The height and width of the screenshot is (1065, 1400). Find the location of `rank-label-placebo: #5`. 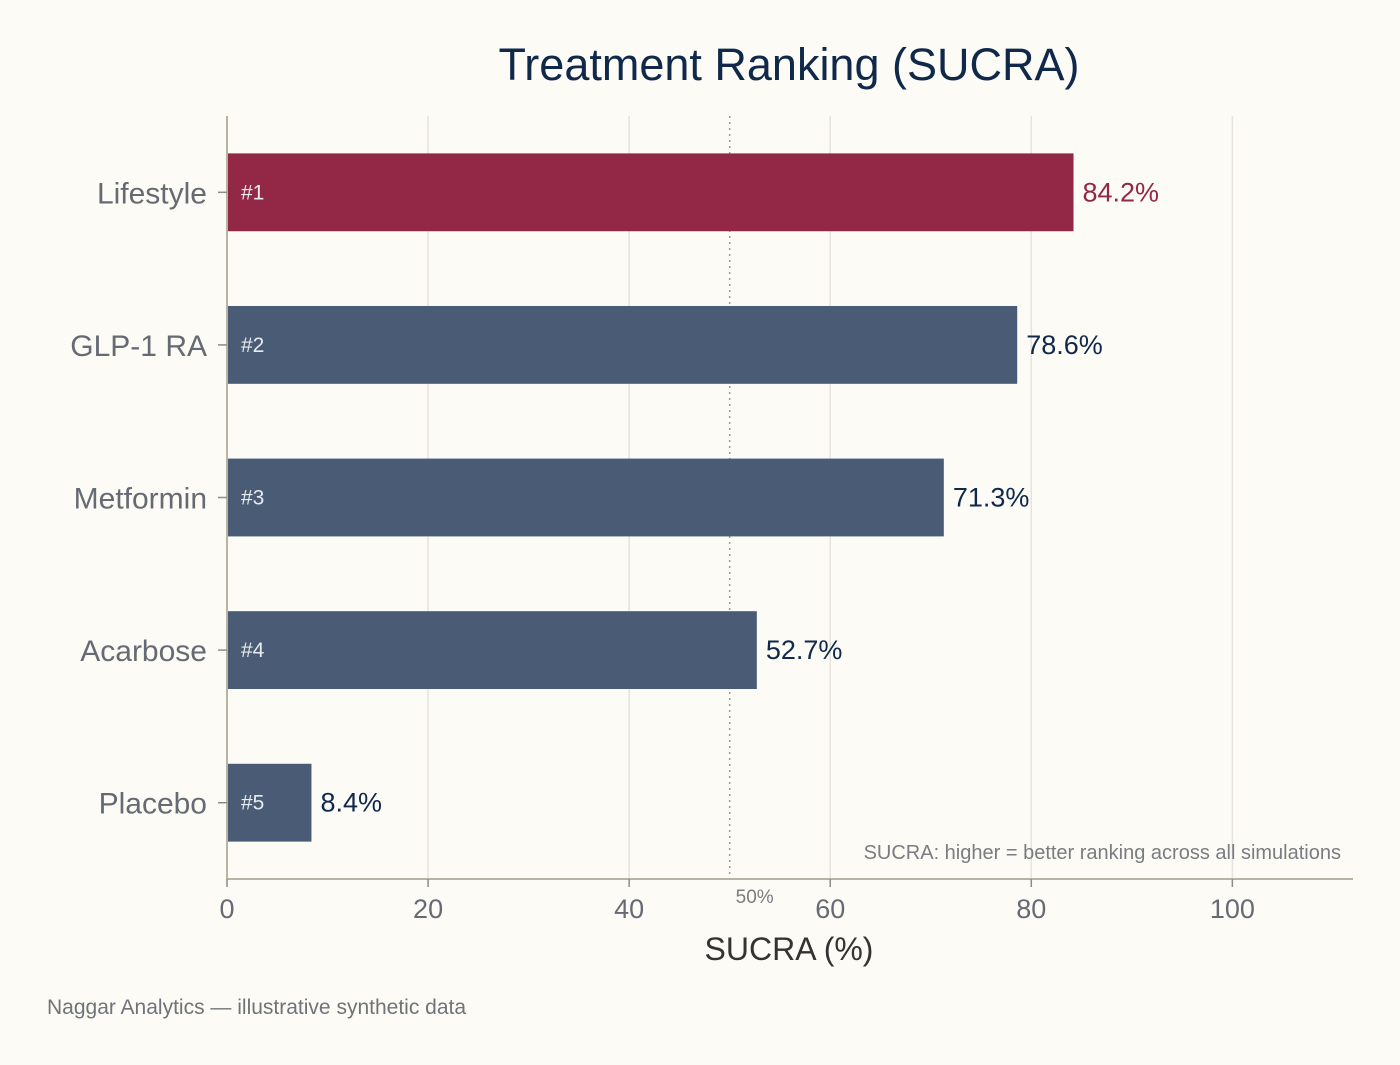

rank-label-placebo: #5 is located at coordinates (252, 803).